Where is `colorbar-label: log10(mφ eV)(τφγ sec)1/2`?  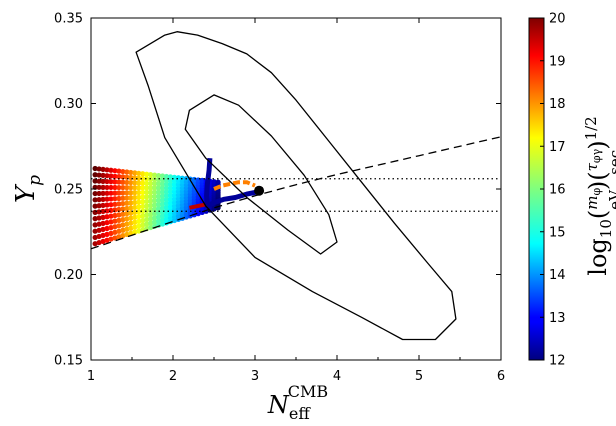 colorbar-label: log10(mφ eV)(τφγ sec)1/2 is located at coordinates (599, 195).